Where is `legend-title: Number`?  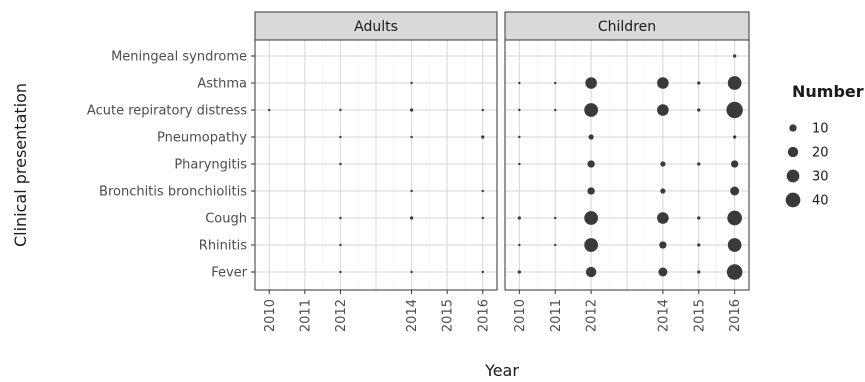
legend-title: Number is located at coordinates (828, 91).